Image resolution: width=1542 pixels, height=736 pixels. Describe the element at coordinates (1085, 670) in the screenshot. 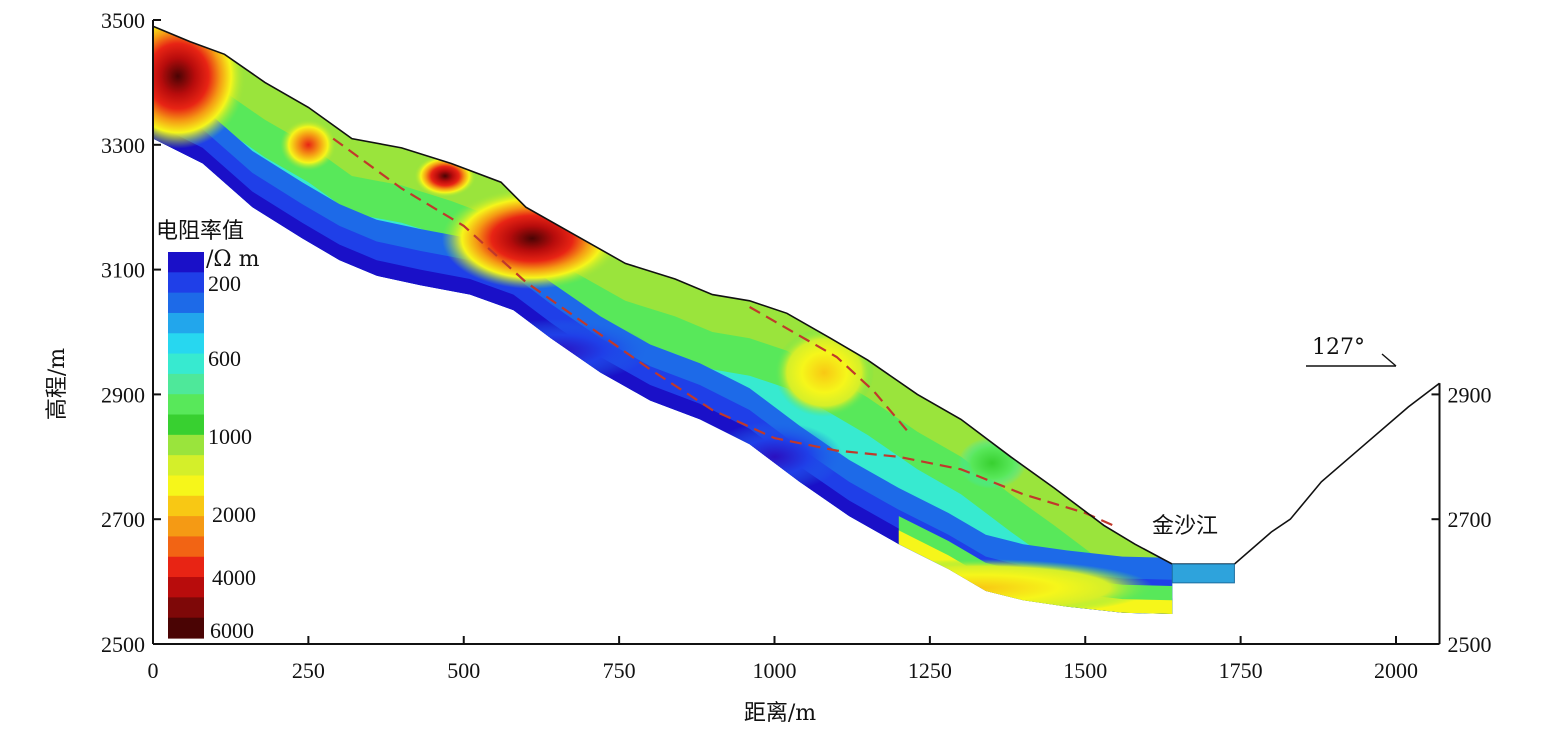

I see `x-tick-label: 1500` at that location.